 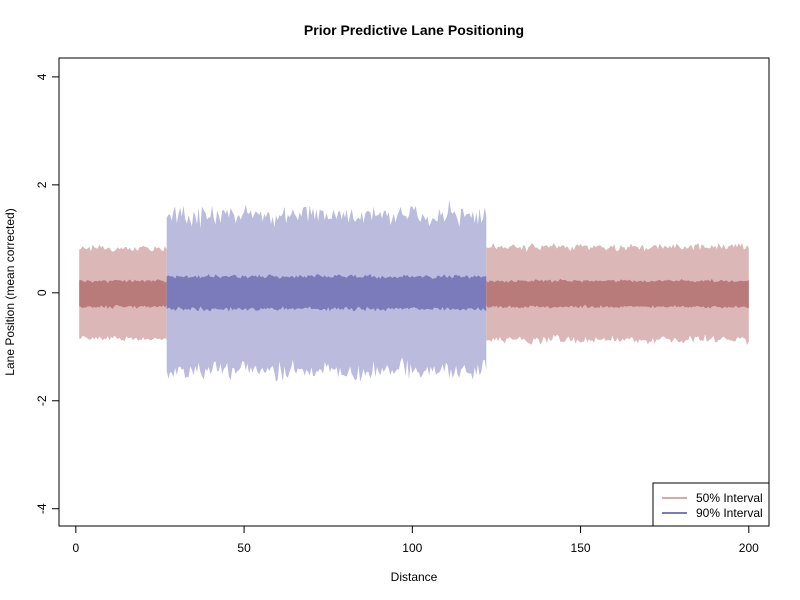 I want to click on y-tick-label: 0, so click(x=42, y=292).